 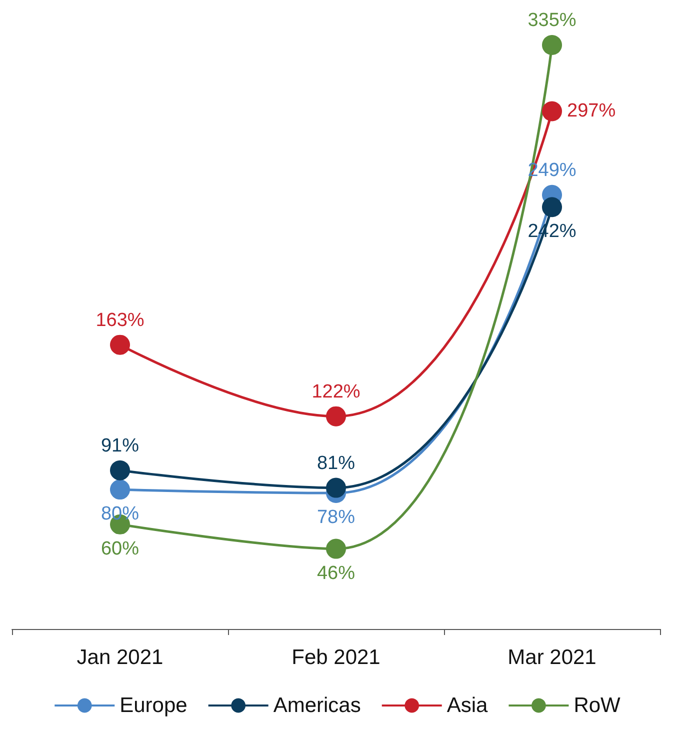 I want to click on x-tick-label: Feb 2021, so click(x=336, y=657).